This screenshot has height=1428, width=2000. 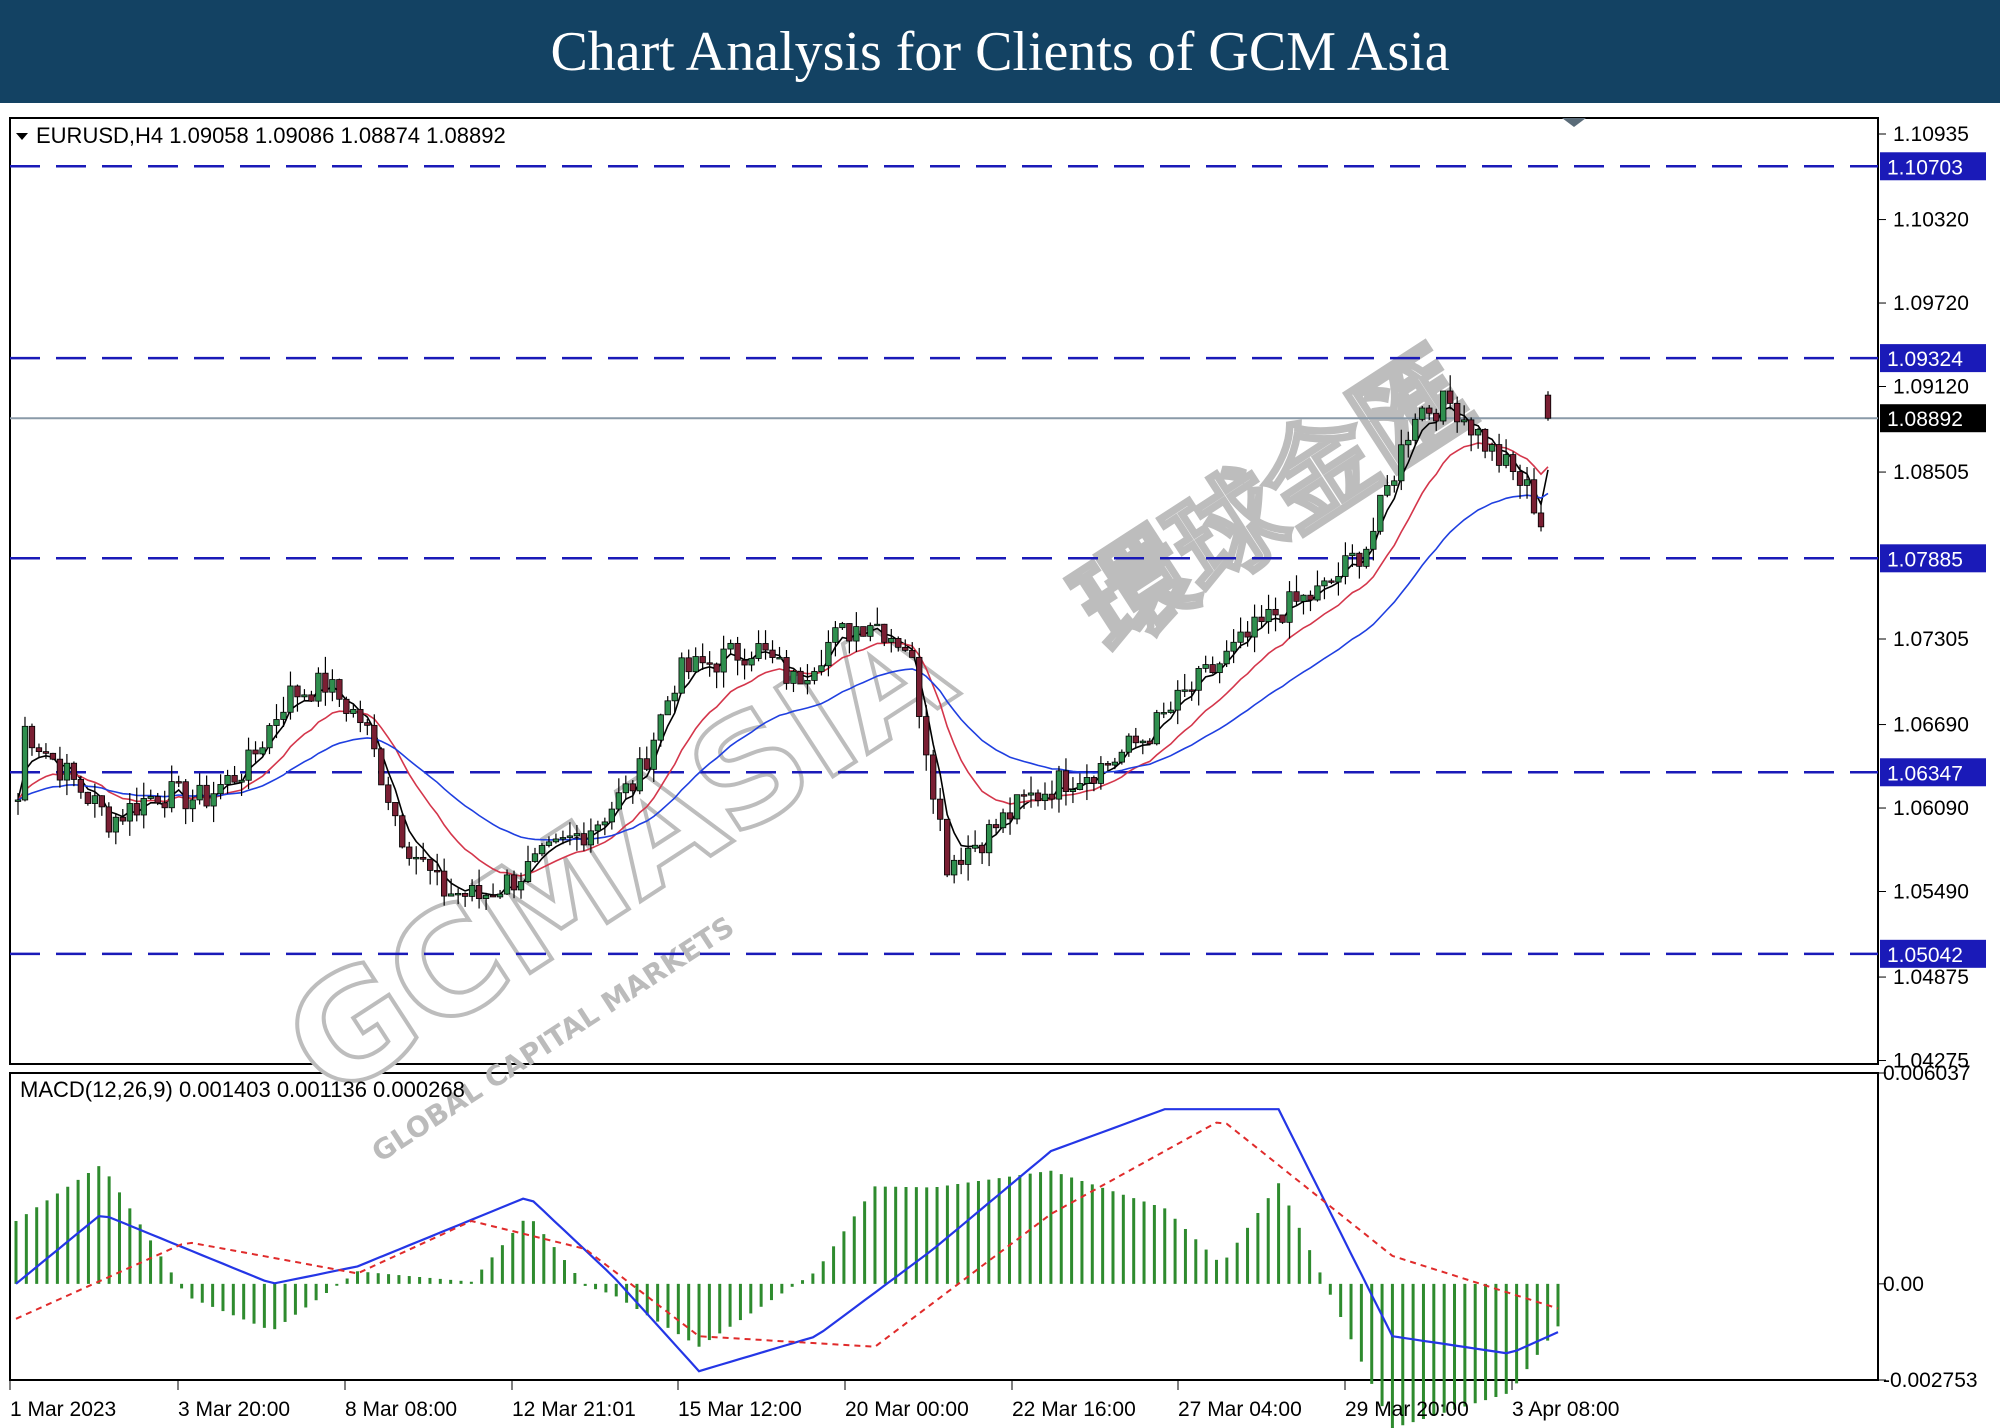 What do you see at coordinates (22, 136) in the screenshot?
I see `symbol-dropdown-icon` at bounding box center [22, 136].